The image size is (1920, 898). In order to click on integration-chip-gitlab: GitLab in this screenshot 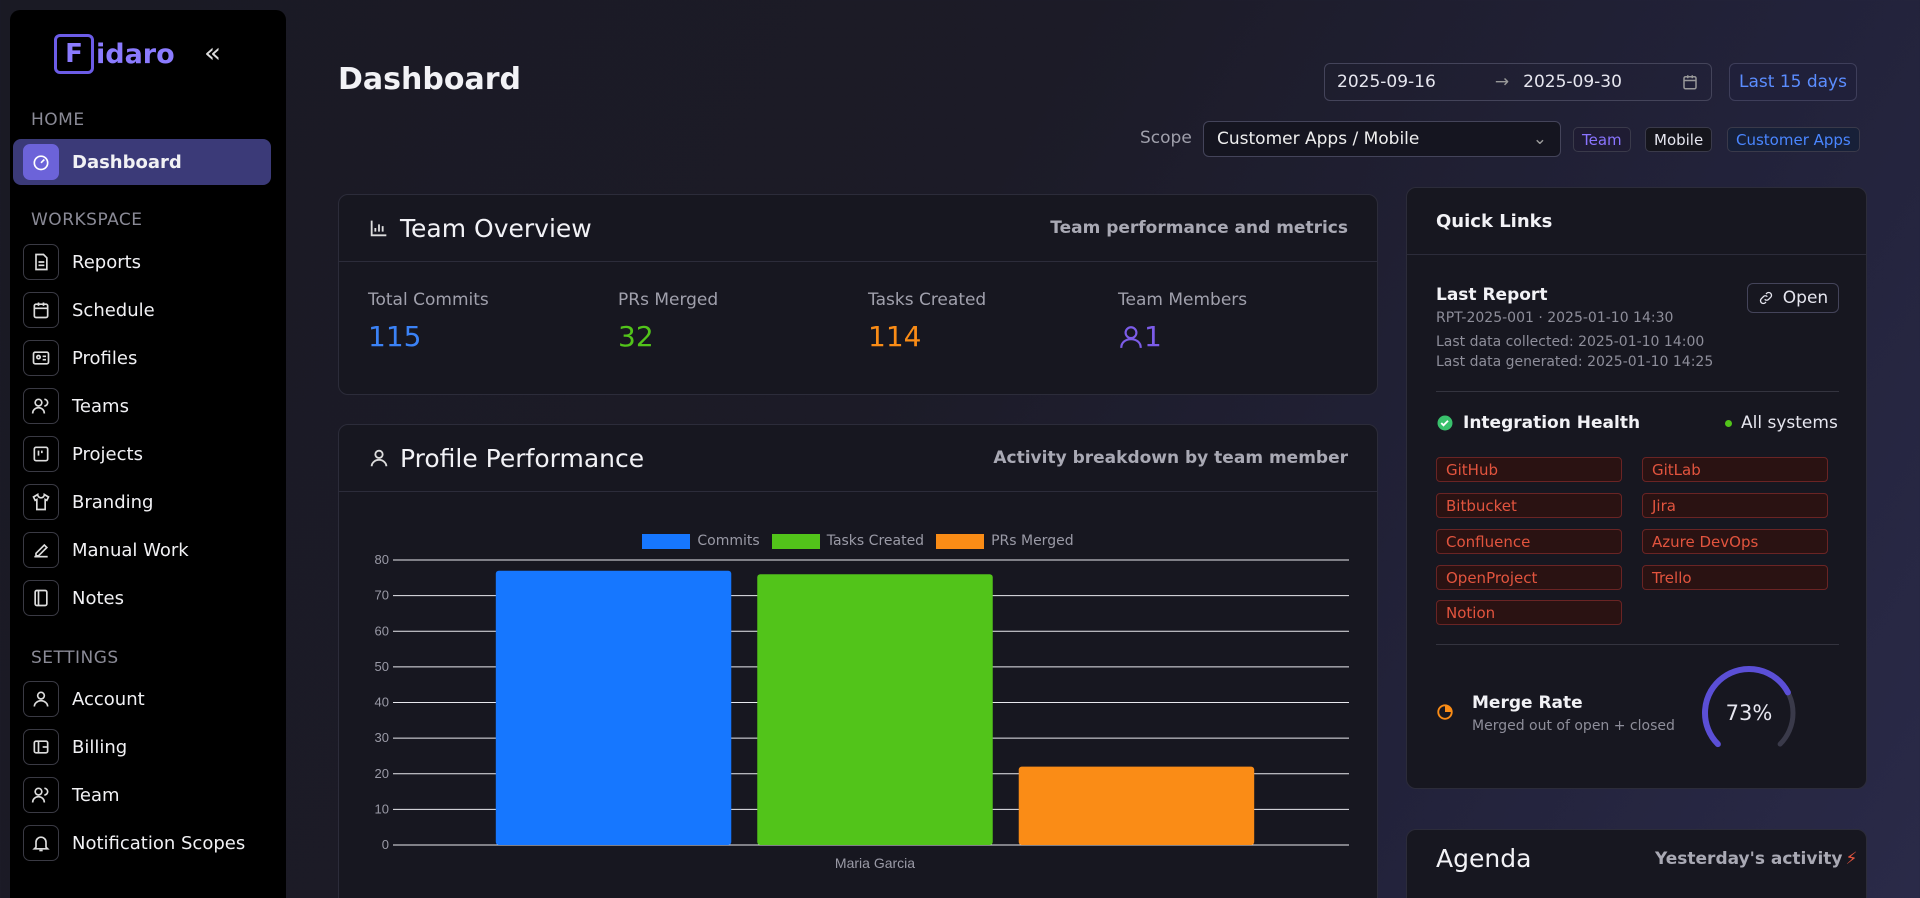, I will do `click(1735, 469)`.